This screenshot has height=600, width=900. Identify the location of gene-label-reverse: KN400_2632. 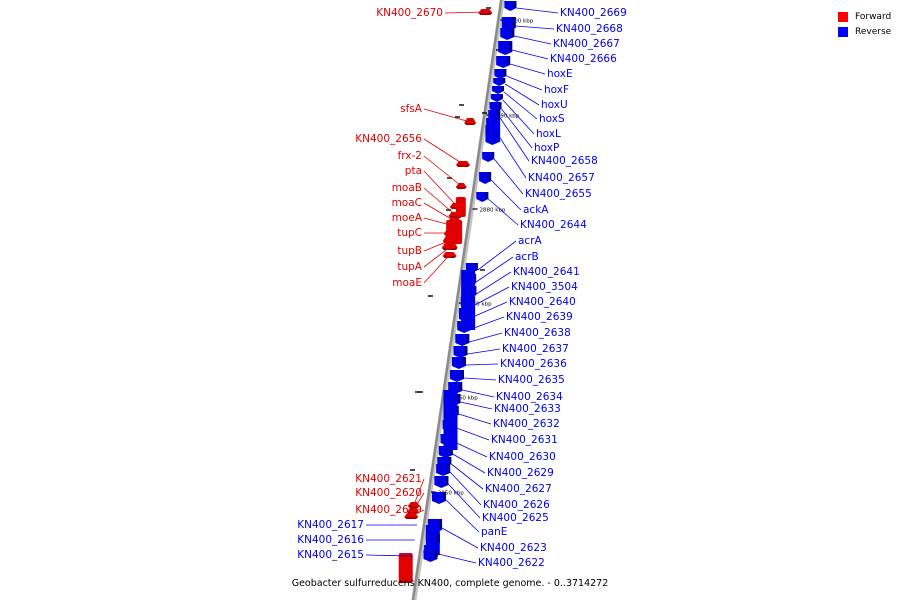
(526, 424).